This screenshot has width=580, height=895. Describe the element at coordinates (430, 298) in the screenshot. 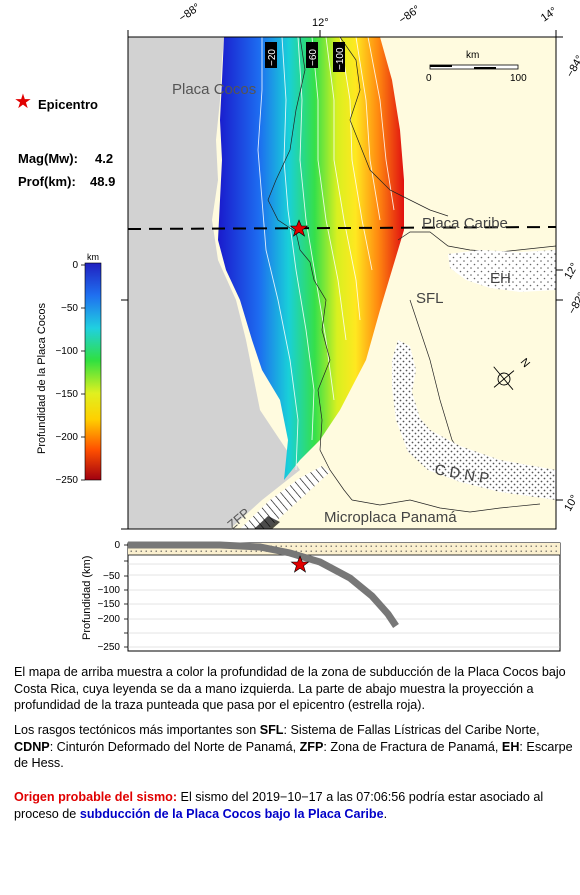

I see `sfl-label: SFL` at that location.